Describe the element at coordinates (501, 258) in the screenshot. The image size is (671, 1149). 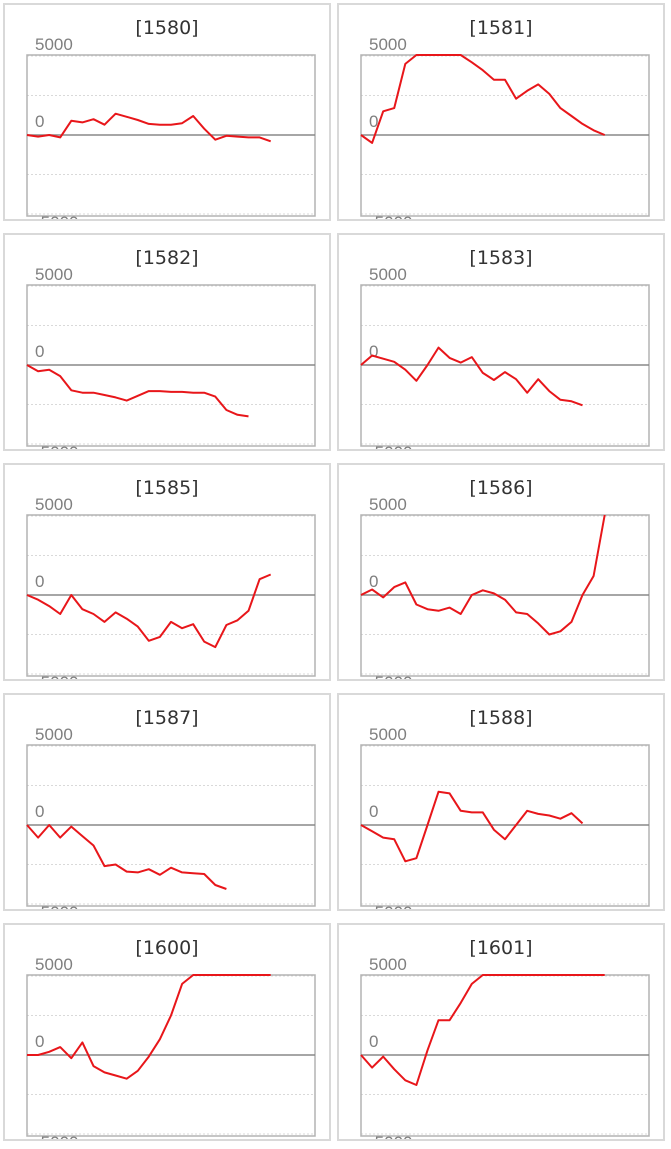
I see `chart-title: [1583]` at that location.